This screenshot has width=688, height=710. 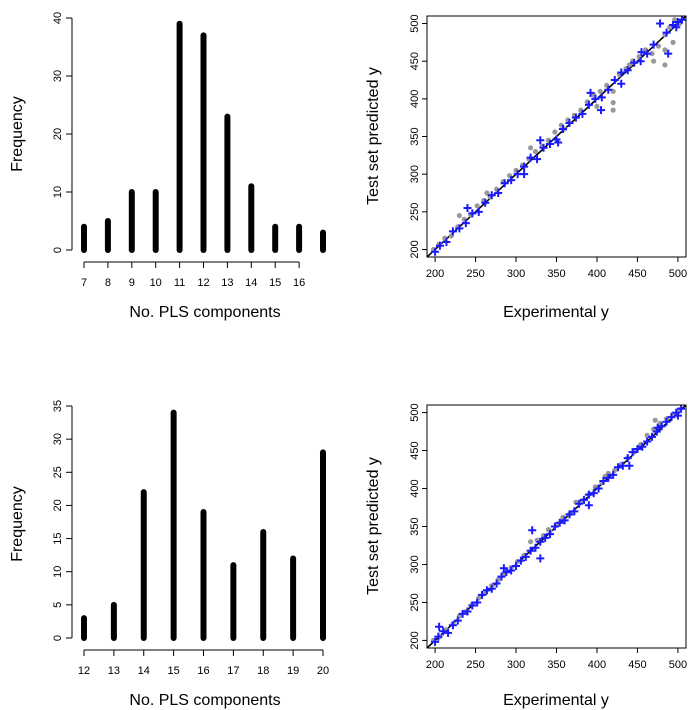 I want to click on x-tick-label: 7, so click(x=84, y=283).